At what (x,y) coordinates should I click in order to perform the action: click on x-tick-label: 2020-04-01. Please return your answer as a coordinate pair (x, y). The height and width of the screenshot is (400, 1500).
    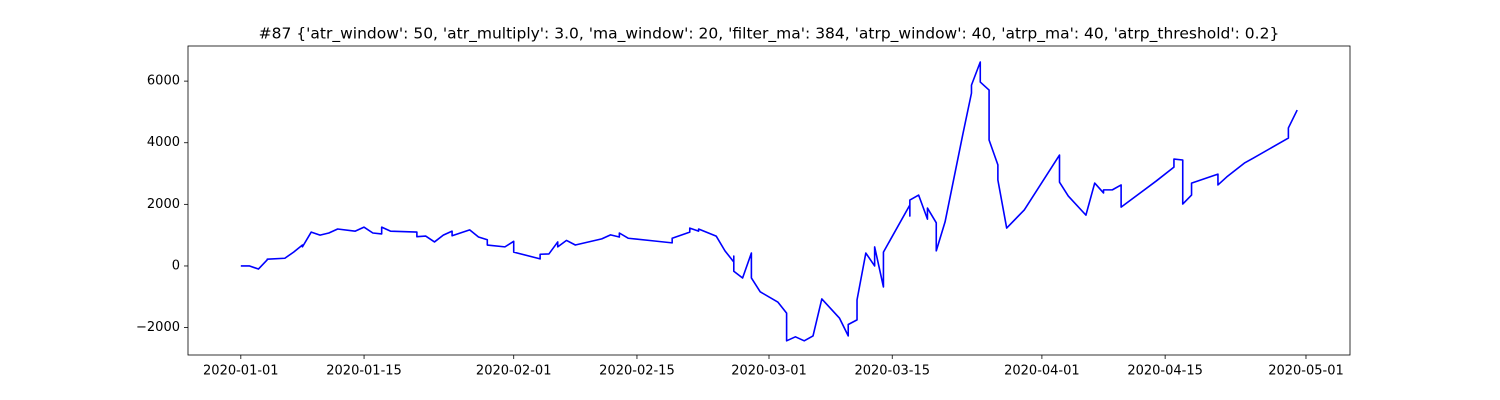
    Looking at the image, I should click on (1042, 371).